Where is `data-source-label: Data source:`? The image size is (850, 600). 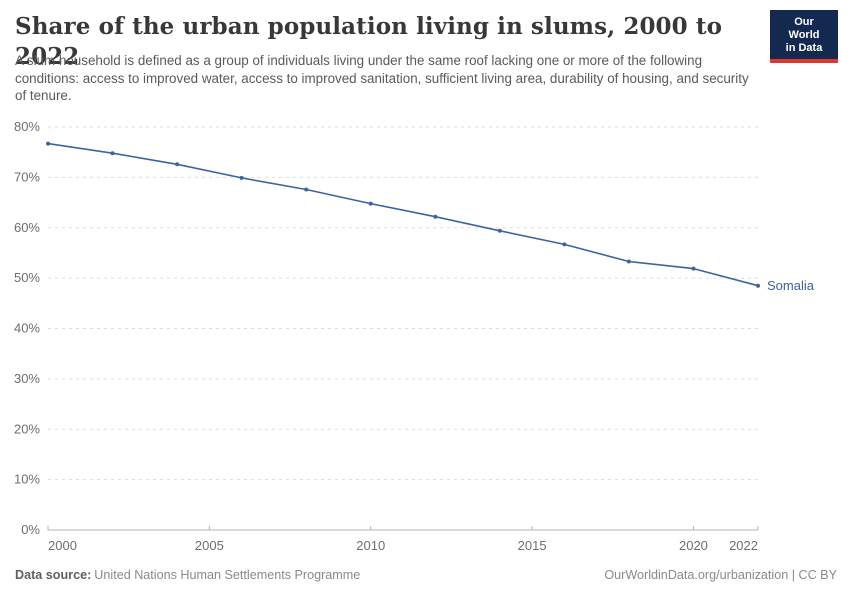 data-source-label: Data source: is located at coordinates (53, 575).